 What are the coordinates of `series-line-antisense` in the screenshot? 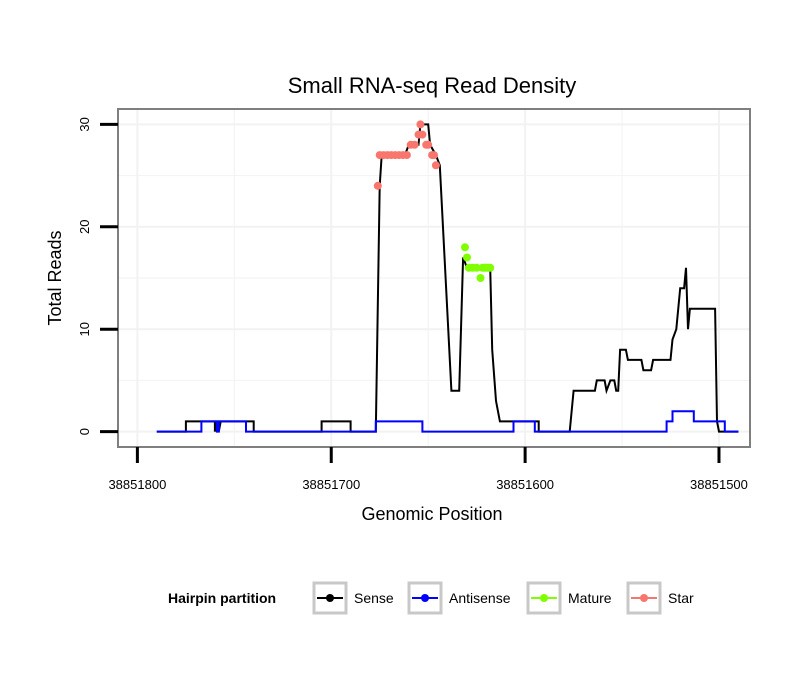 It's located at (447, 421).